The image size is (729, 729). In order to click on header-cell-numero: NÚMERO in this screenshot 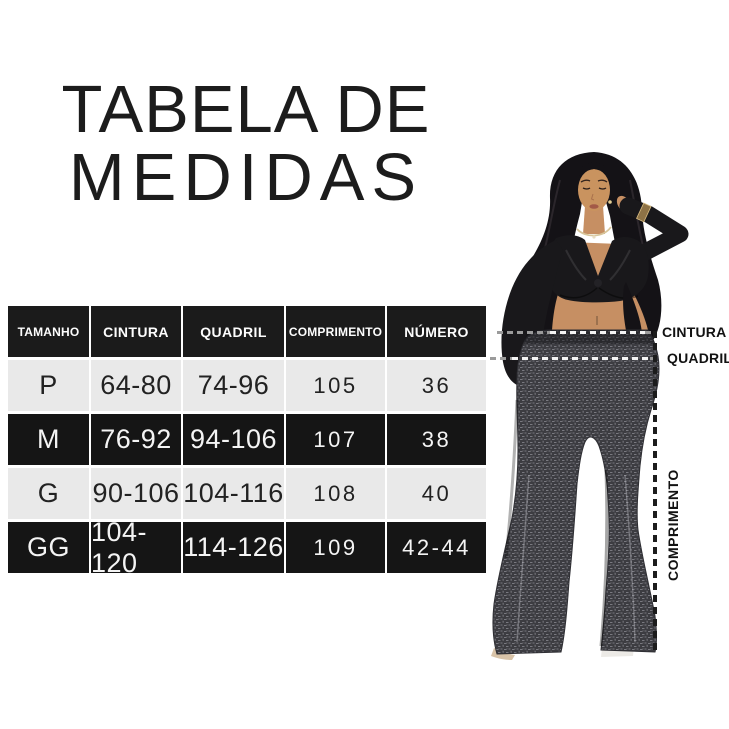, I will do `click(436, 331)`.